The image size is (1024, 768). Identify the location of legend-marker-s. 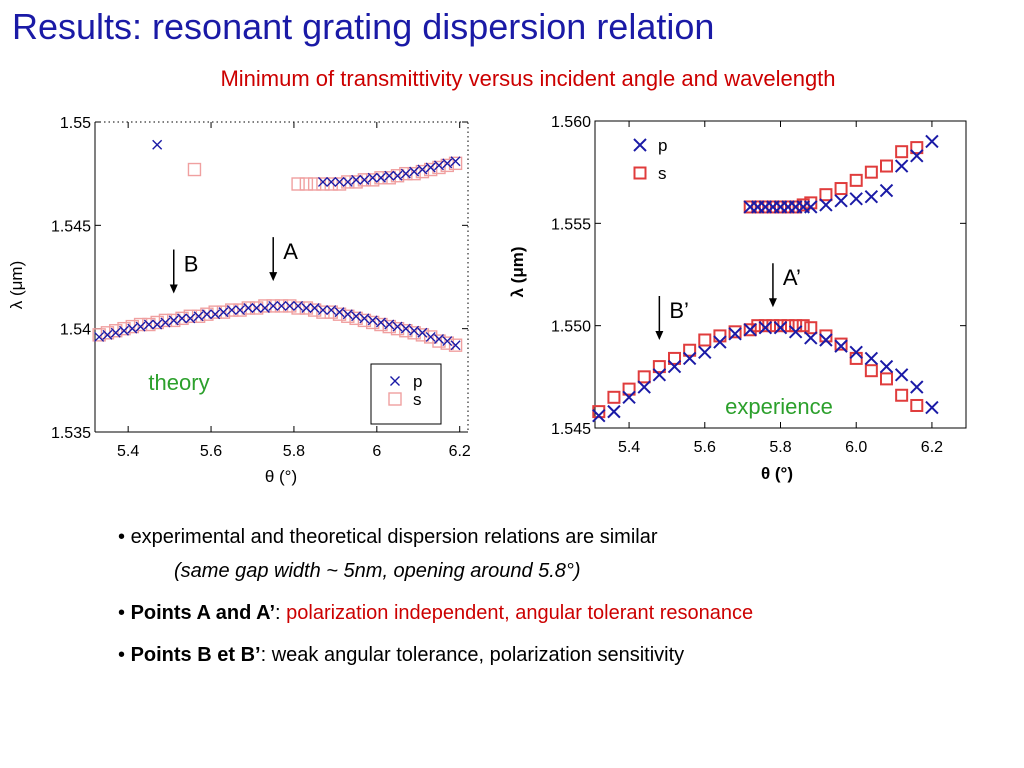
(640, 173).